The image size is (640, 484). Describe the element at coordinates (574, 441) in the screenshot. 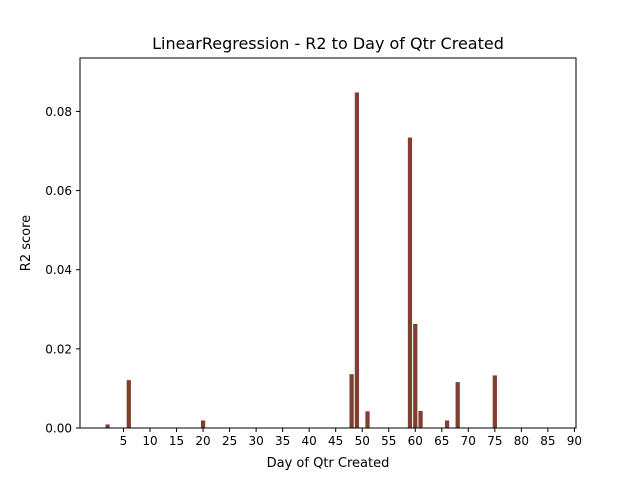

I see `x-tick-label: 90` at that location.